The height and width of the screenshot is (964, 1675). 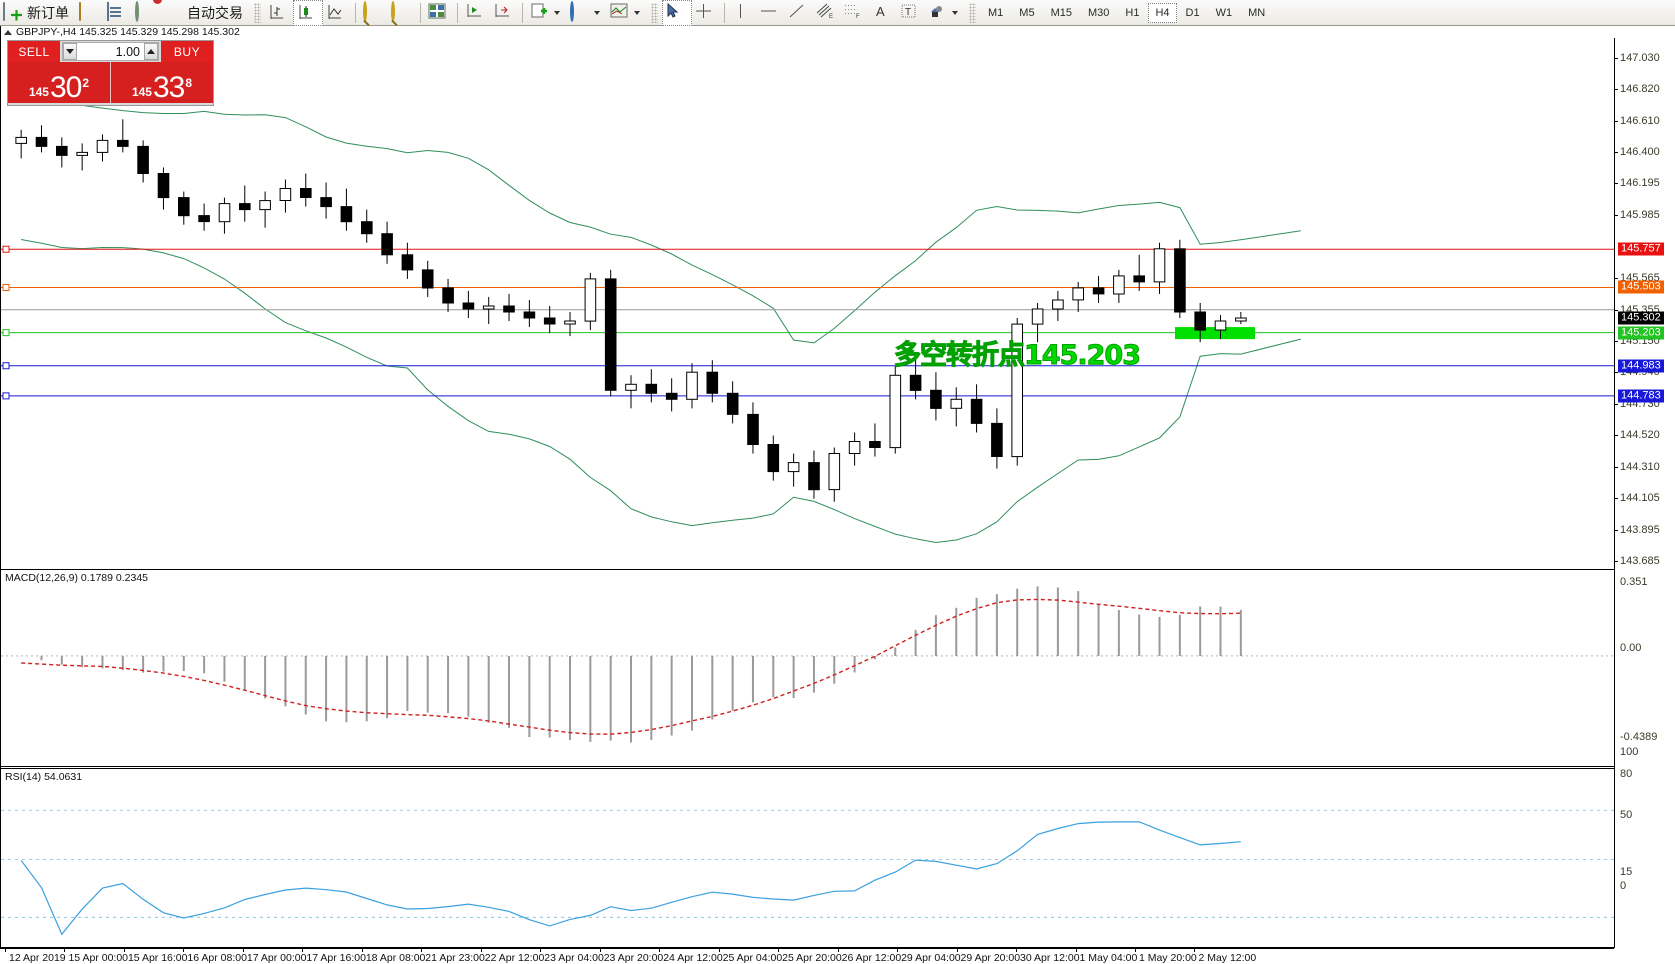 What do you see at coordinates (1132, 12) in the screenshot?
I see `timeframe-h1-button: H1` at bounding box center [1132, 12].